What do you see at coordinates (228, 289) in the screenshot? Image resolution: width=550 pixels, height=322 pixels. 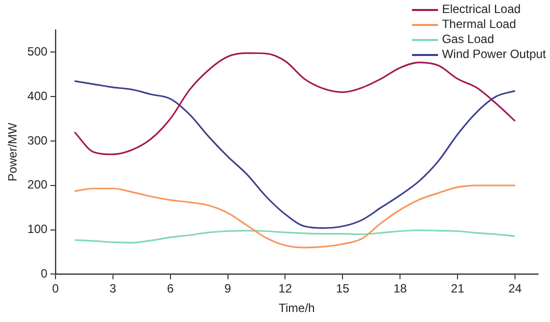 I see `x-tick-label: 9` at bounding box center [228, 289].